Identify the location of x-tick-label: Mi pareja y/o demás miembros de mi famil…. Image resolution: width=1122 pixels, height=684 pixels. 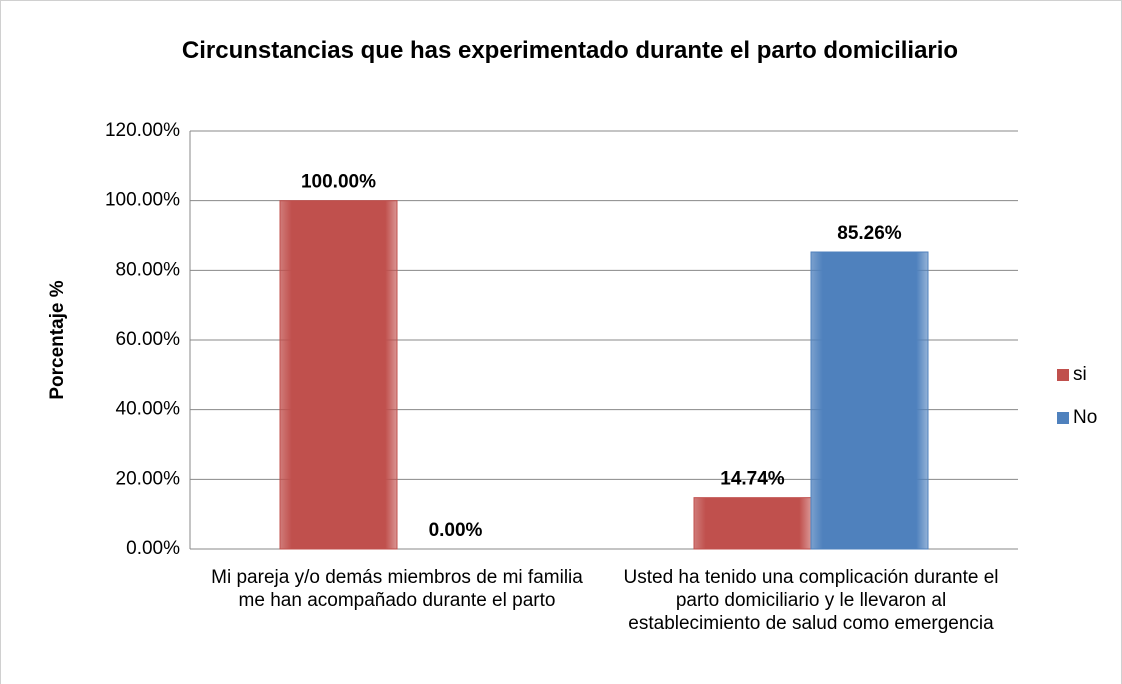
(397, 589).